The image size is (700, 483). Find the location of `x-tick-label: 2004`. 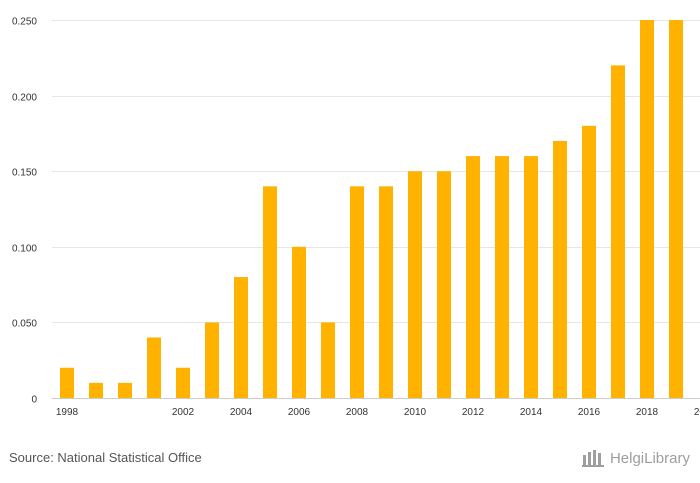

x-tick-label: 2004 is located at coordinates (241, 412).